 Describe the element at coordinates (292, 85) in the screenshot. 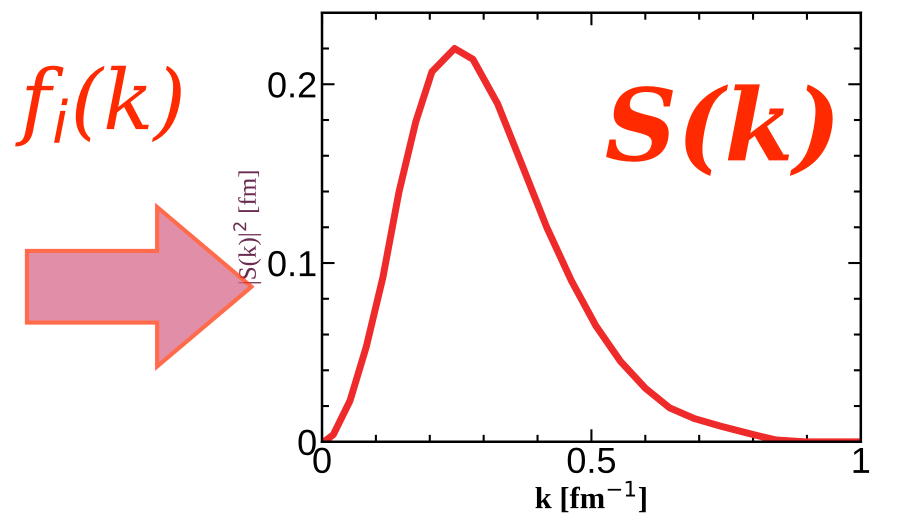

I see `y-tick-label: 0.2` at that location.